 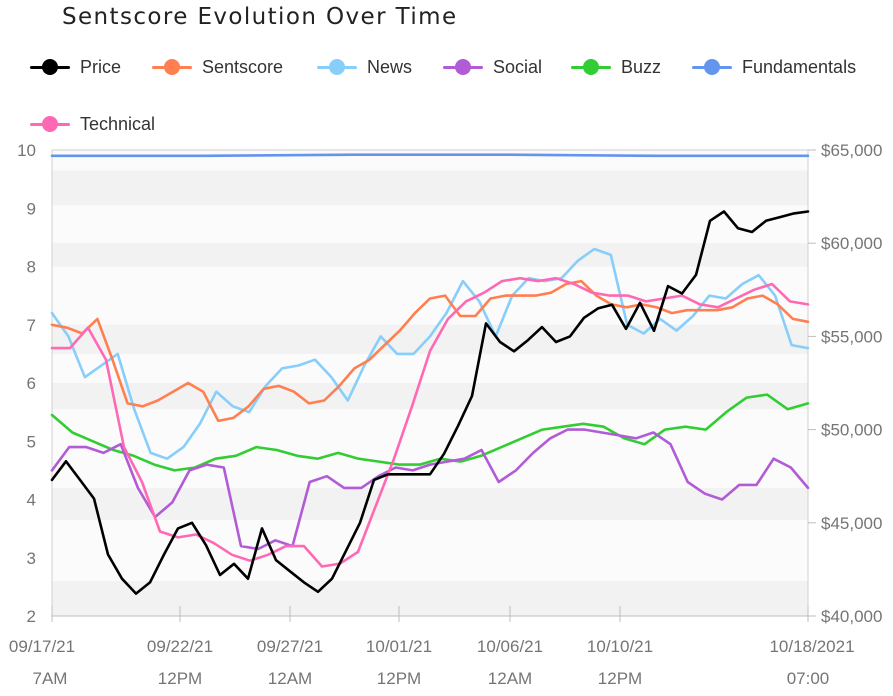 What do you see at coordinates (363, 67) in the screenshot?
I see `legend-item-news: News` at bounding box center [363, 67].